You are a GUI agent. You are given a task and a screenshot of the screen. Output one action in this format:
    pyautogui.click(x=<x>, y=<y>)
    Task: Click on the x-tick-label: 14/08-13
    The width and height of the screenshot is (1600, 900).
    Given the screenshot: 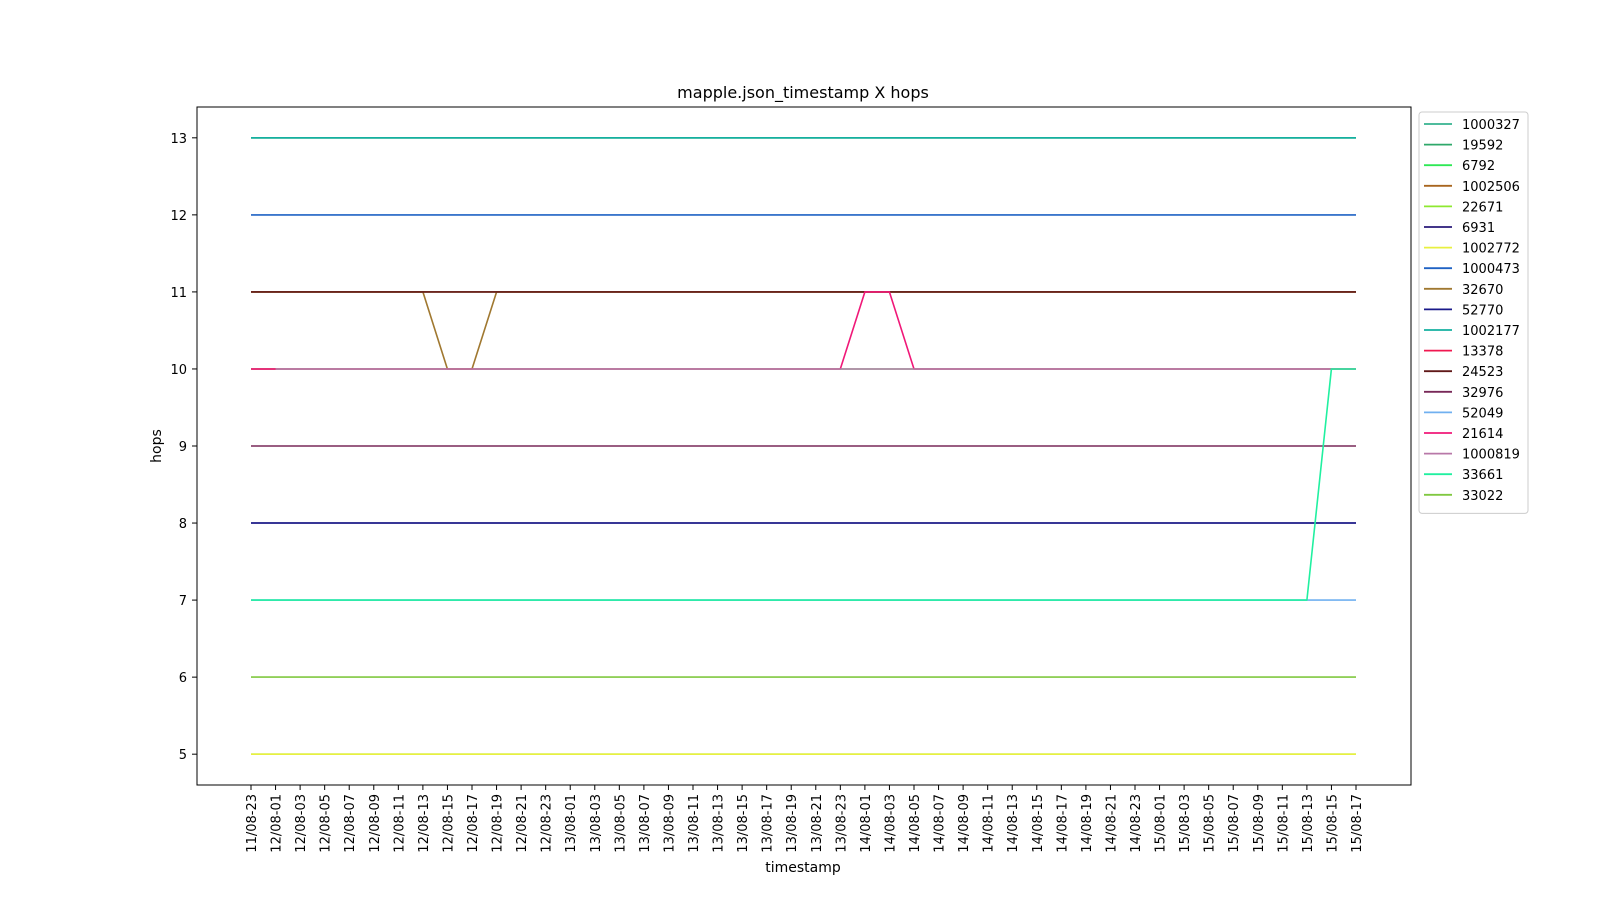 What is the action you would take?
    pyautogui.click(x=1013, y=823)
    